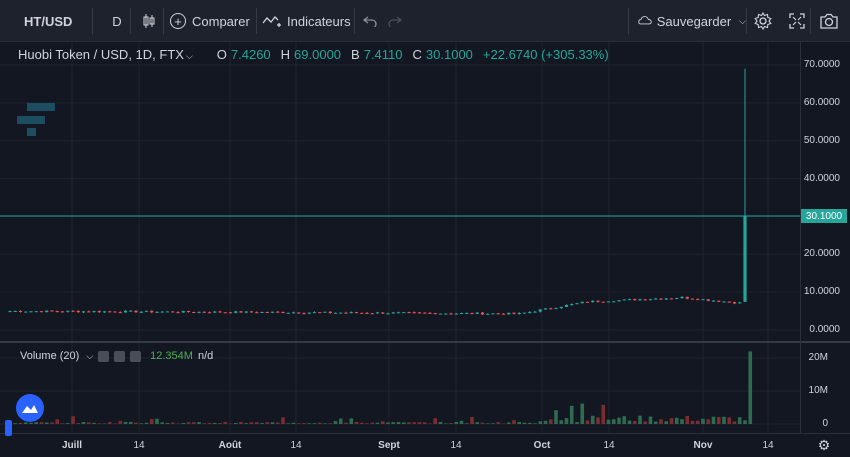  What do you see at coordinates (545, 54) in the screenshot?
I see `change-value: +22.6740 (+305.33%)` at bounding box center [545, 54].